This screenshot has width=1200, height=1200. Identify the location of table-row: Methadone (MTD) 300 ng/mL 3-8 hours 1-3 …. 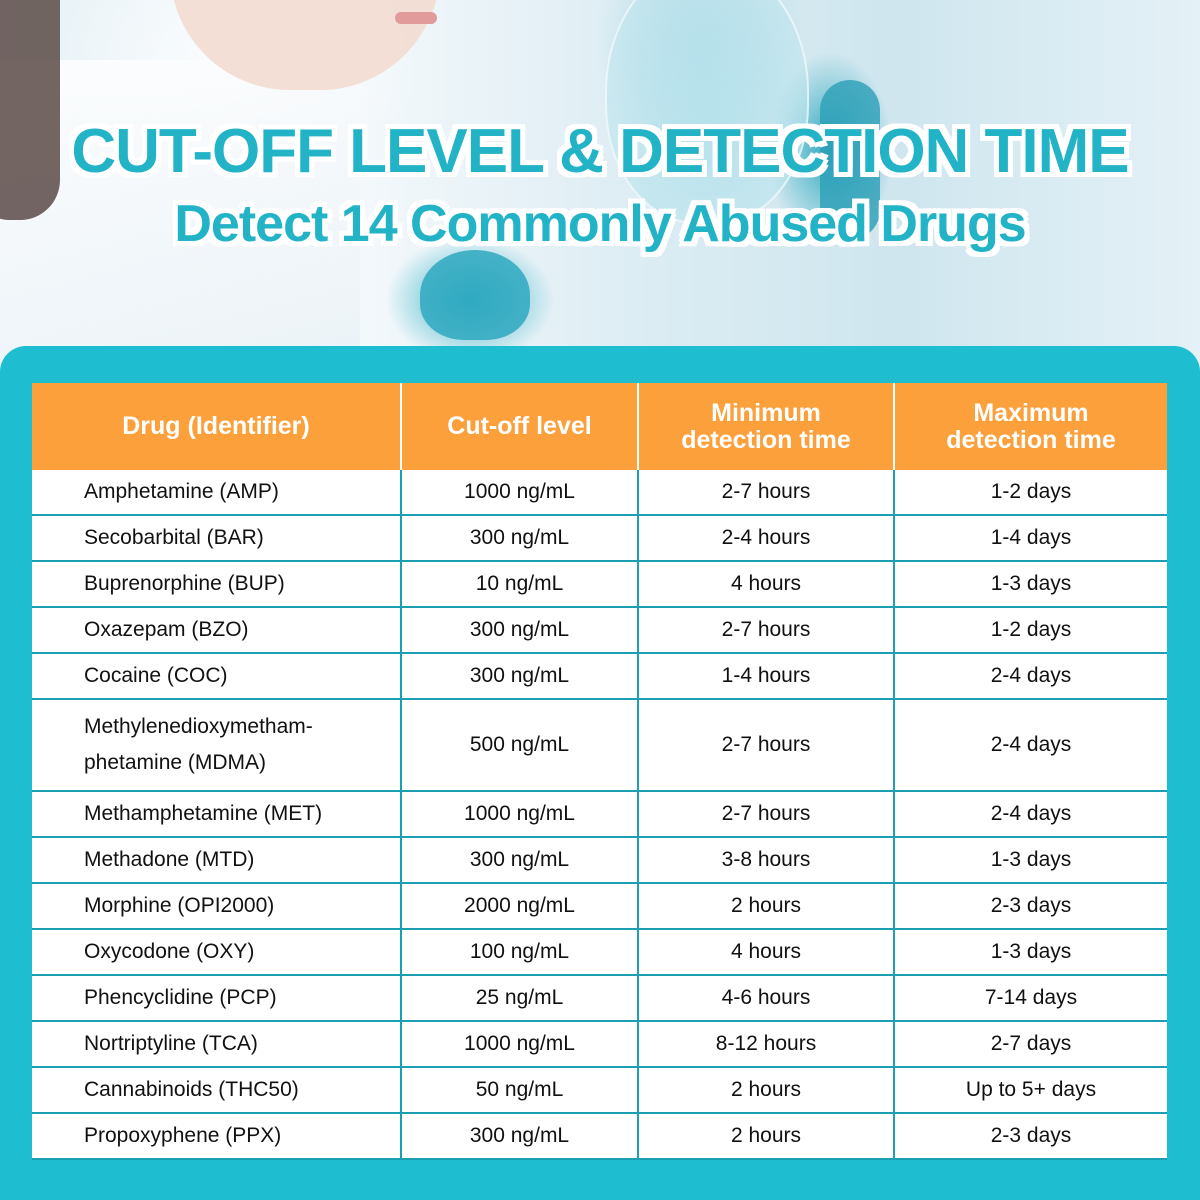
(599, 860).